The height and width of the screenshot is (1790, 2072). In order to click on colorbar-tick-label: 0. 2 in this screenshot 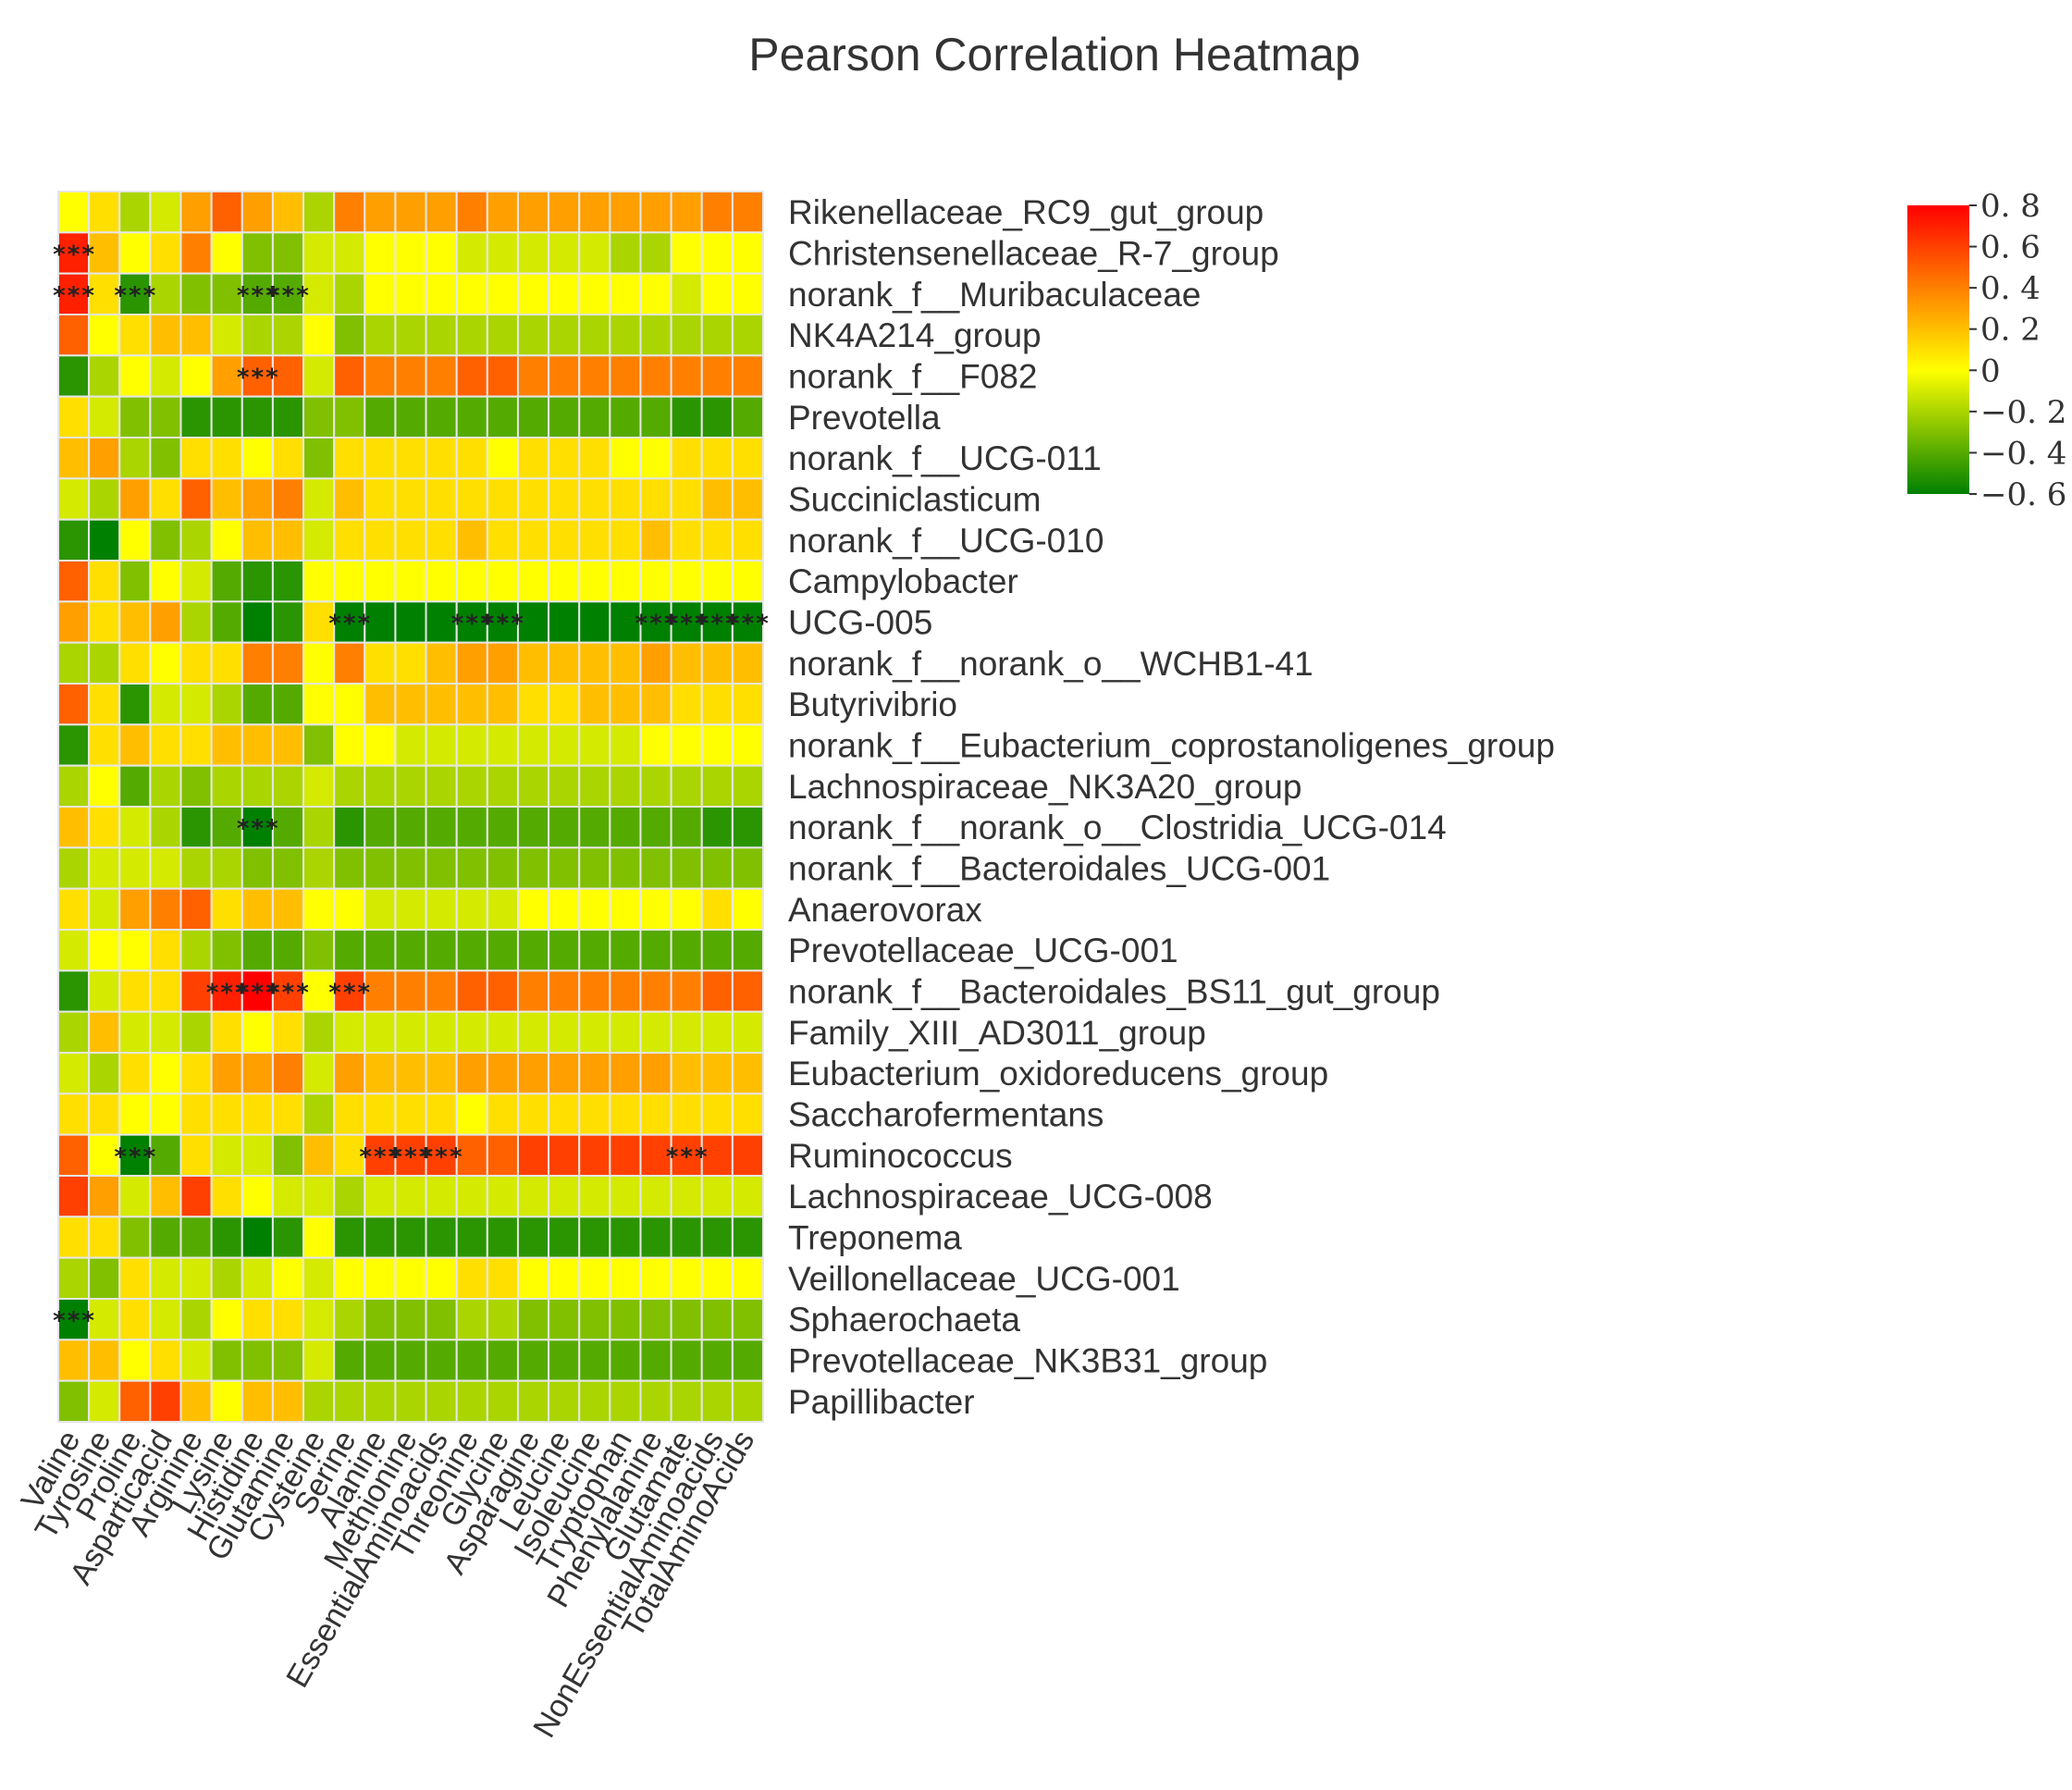, I will do `click(2011, 330)`.